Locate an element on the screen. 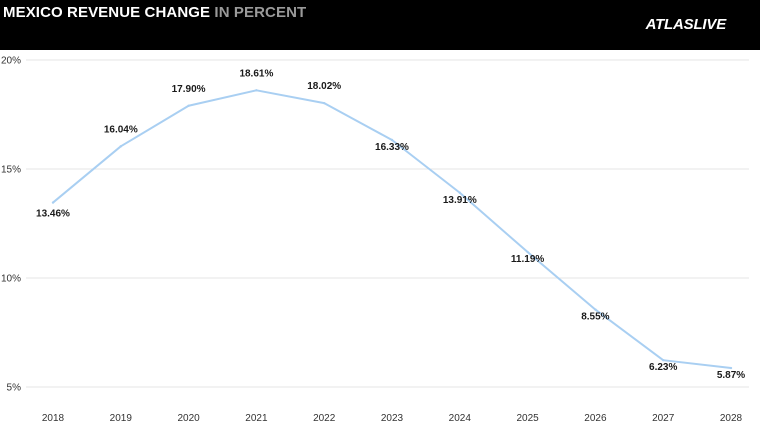  title-main: MEXICO REVENUE CHANGE is located at coordinates (107, 12).